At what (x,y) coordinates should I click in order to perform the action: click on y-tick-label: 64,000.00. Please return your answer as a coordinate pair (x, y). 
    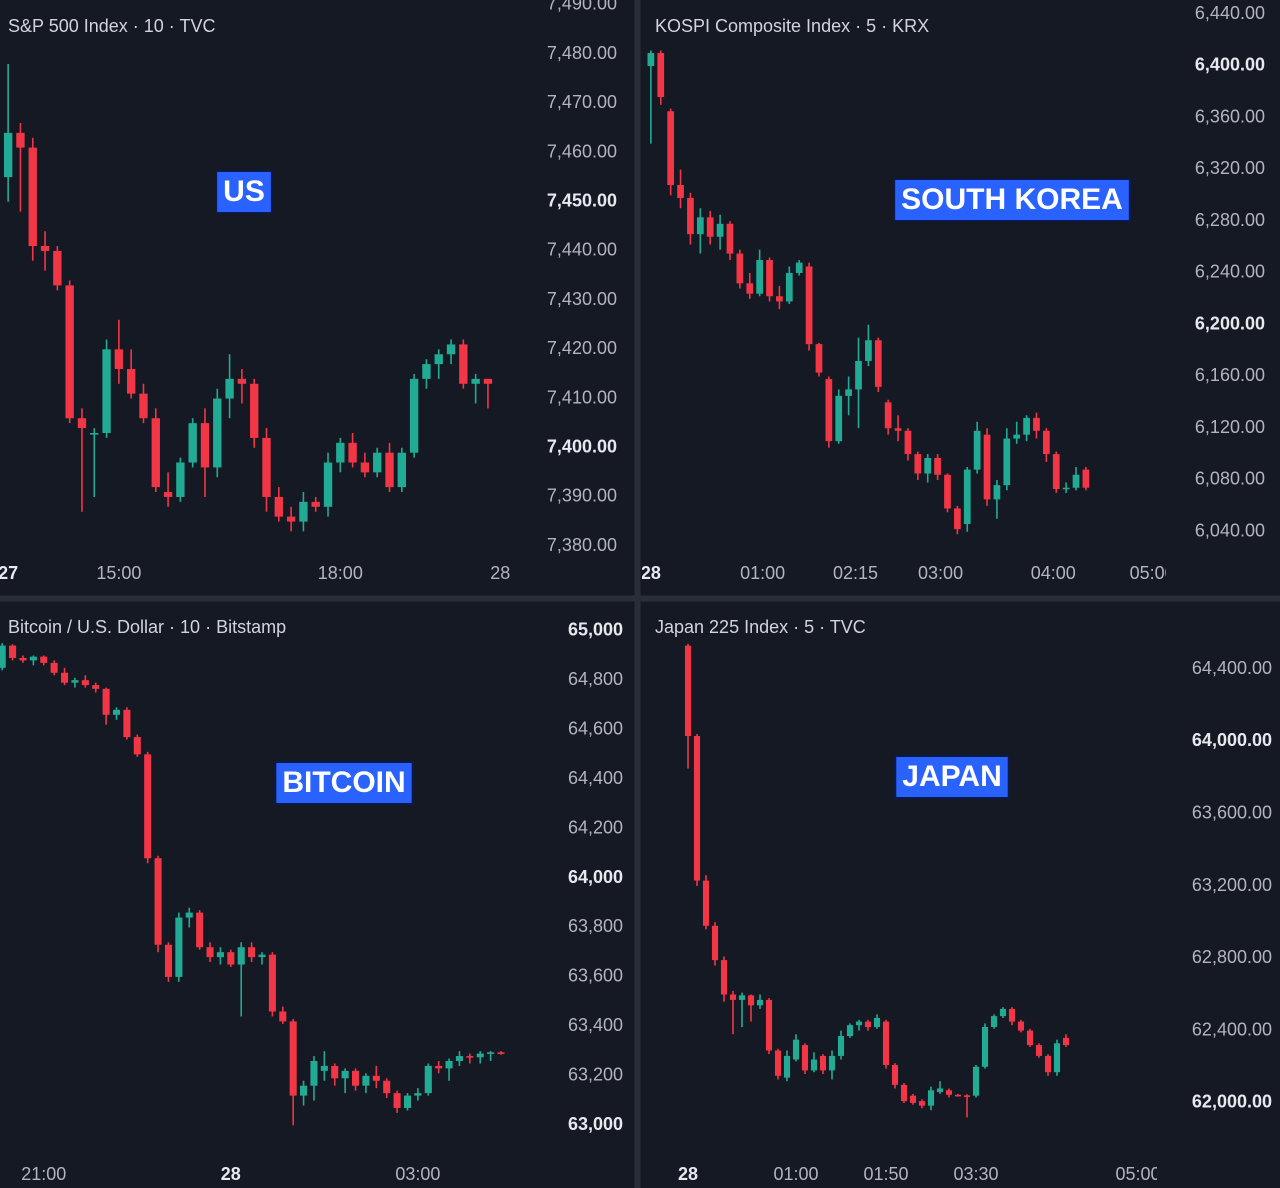
    Looking at the image, I should click on (1232, 740).